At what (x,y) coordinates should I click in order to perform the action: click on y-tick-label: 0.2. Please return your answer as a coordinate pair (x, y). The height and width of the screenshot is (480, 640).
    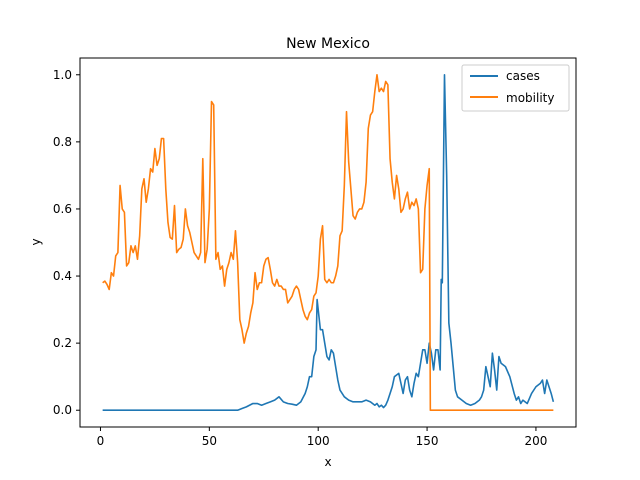
    Looking at the image, I should click on (62, 343).